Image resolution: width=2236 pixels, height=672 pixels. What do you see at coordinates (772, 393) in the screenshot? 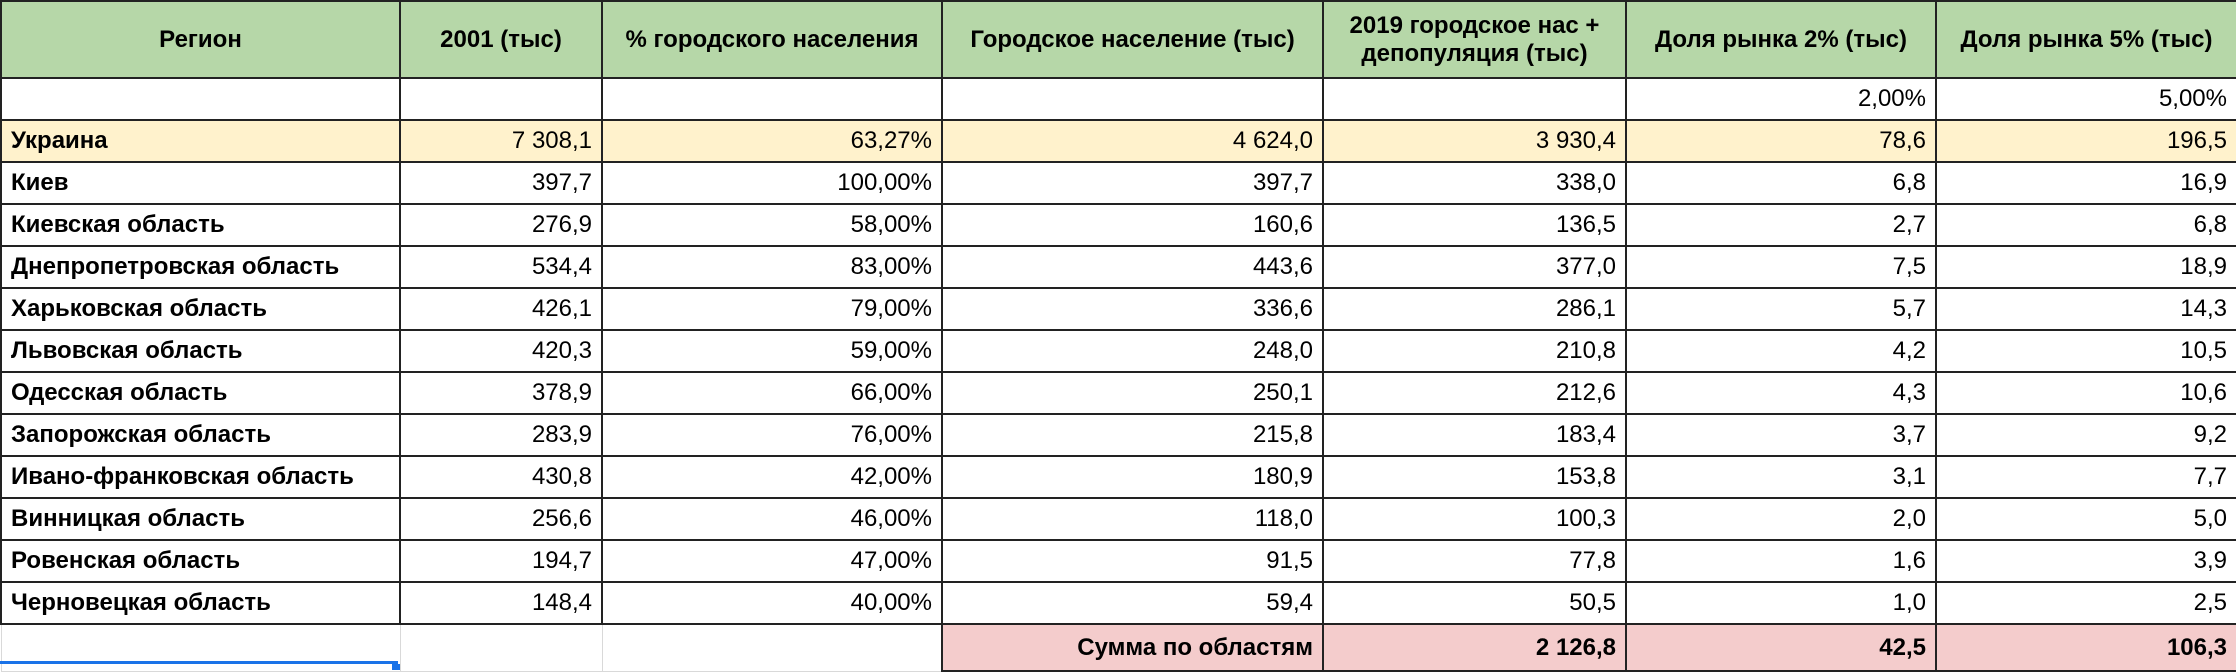
I see `row-urban-pct: 66,00%` at bounding box center [772, 393].